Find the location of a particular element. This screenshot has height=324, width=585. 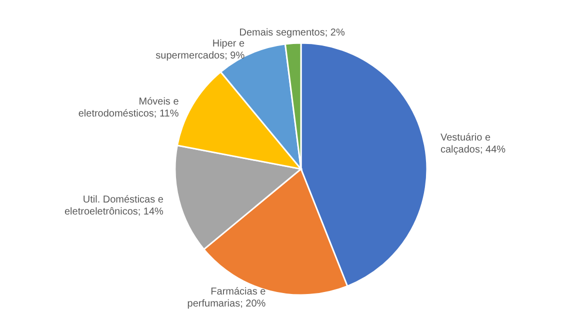

slice-label: Farmácias e perfumarias; 20% is located at coordinates (226, 298).